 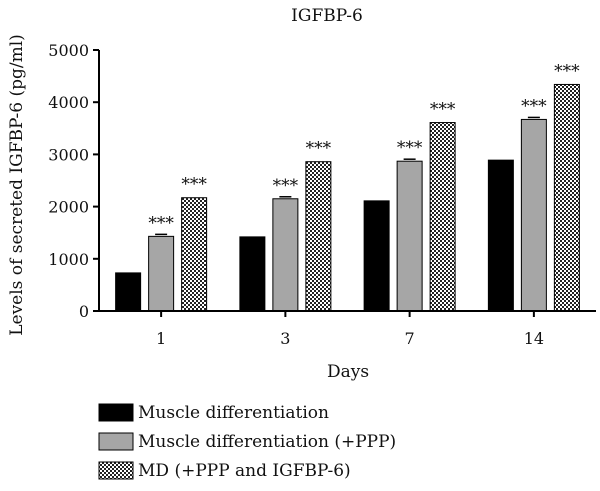 I want to click on x-axis-label: Days, so click(x=348, y=372).